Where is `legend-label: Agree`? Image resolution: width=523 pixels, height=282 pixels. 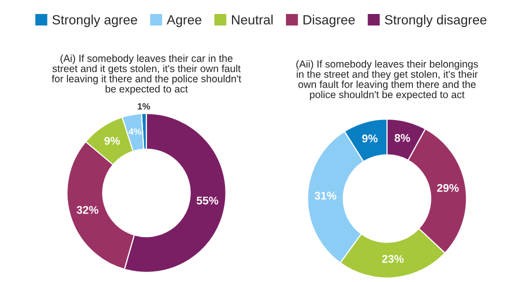 legend-label: Agree is located at coordinates (184, 21).